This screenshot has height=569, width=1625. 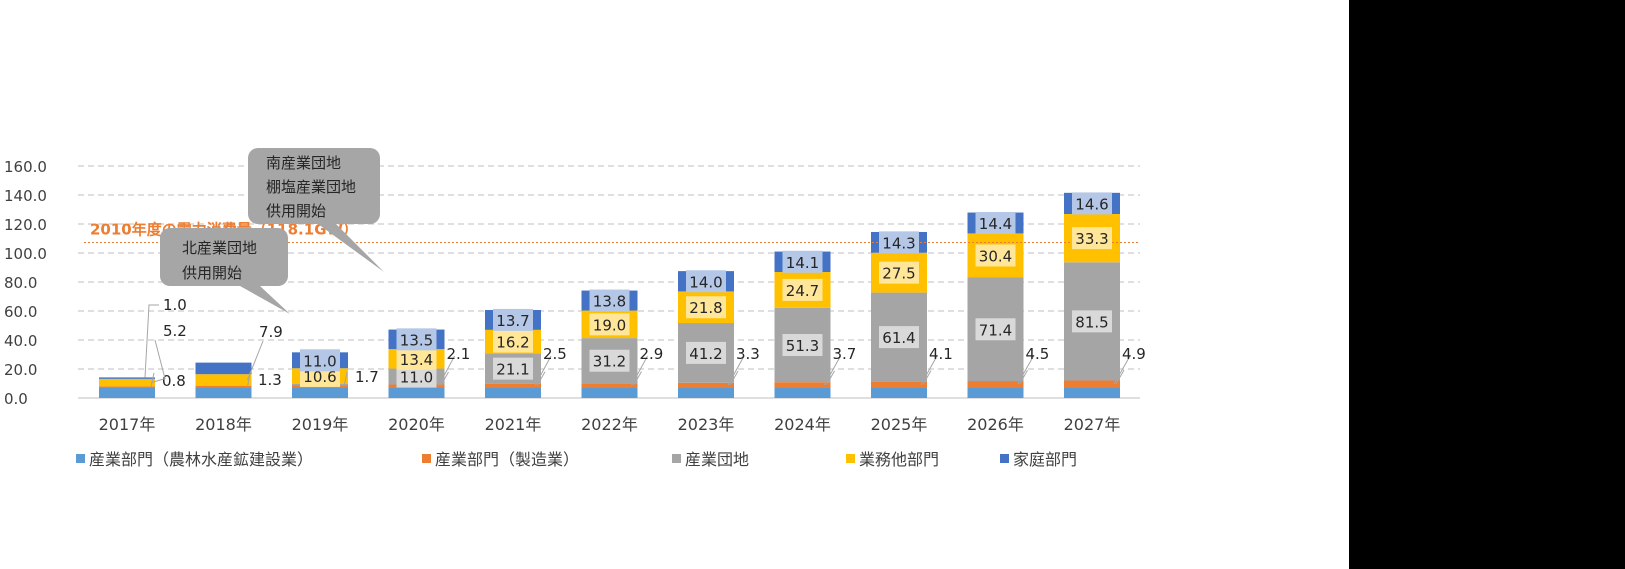 What do you see at coordinates (319, 377) in the screenshot?
I see `data-label: 10.6` at bounding box center [319, 377].